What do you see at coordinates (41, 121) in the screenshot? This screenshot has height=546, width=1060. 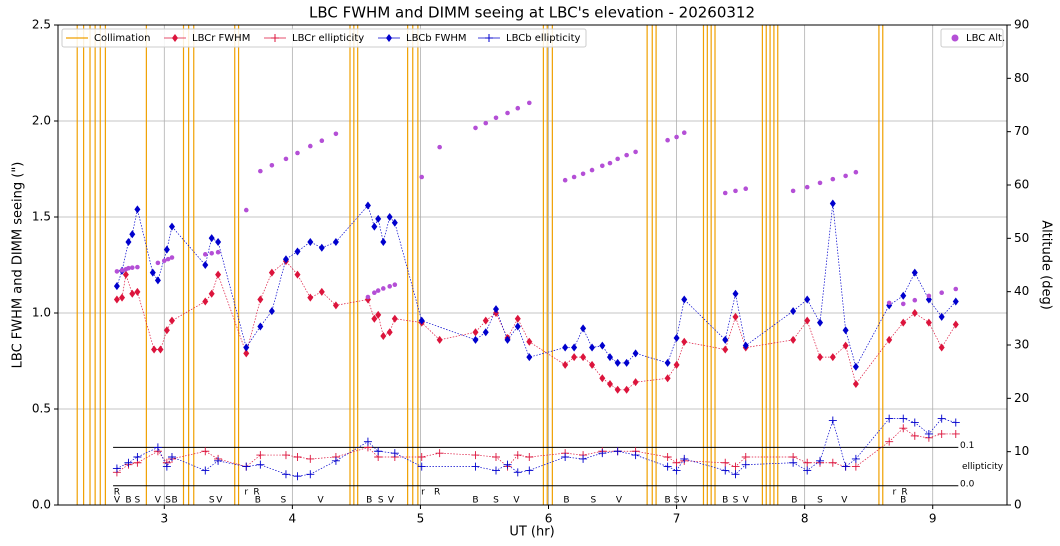 I see `y-tick-label: 2.0` at bounding box center [41, 121].